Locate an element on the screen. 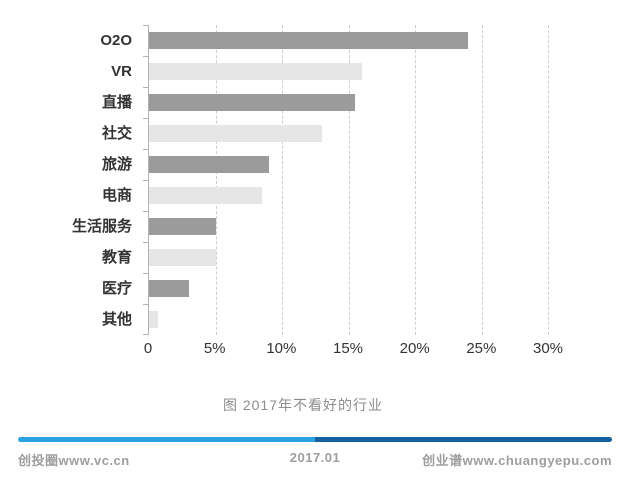  footer-divider-right-segment is located at coordinates (463, 439).